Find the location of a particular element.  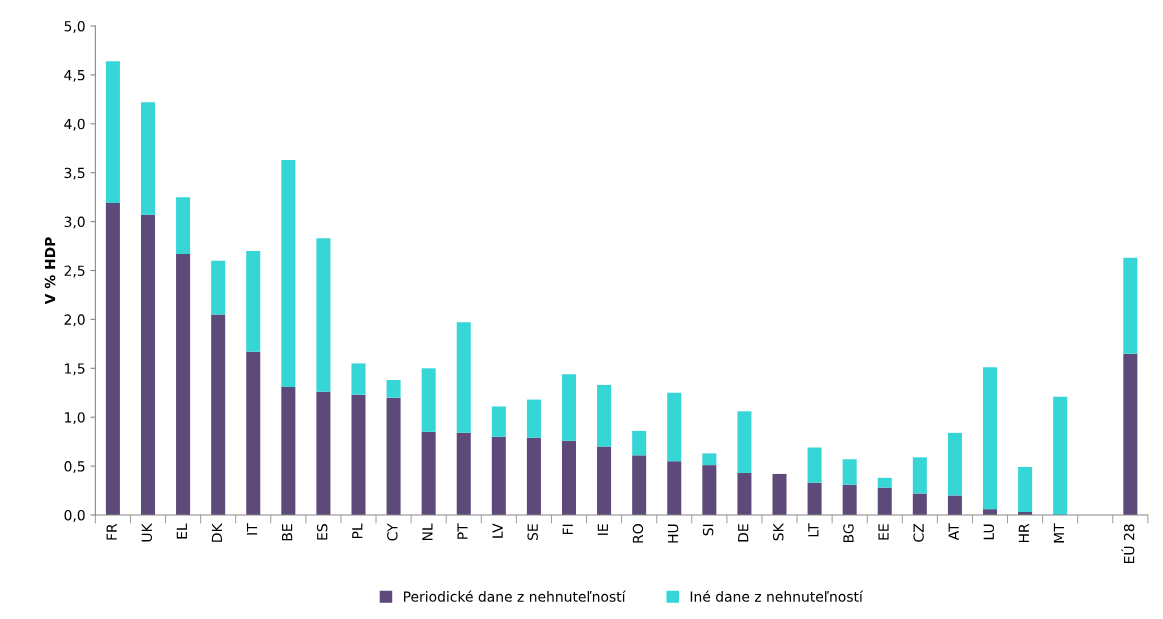

x-tick-label: HU is located at coordinates (673, 533).